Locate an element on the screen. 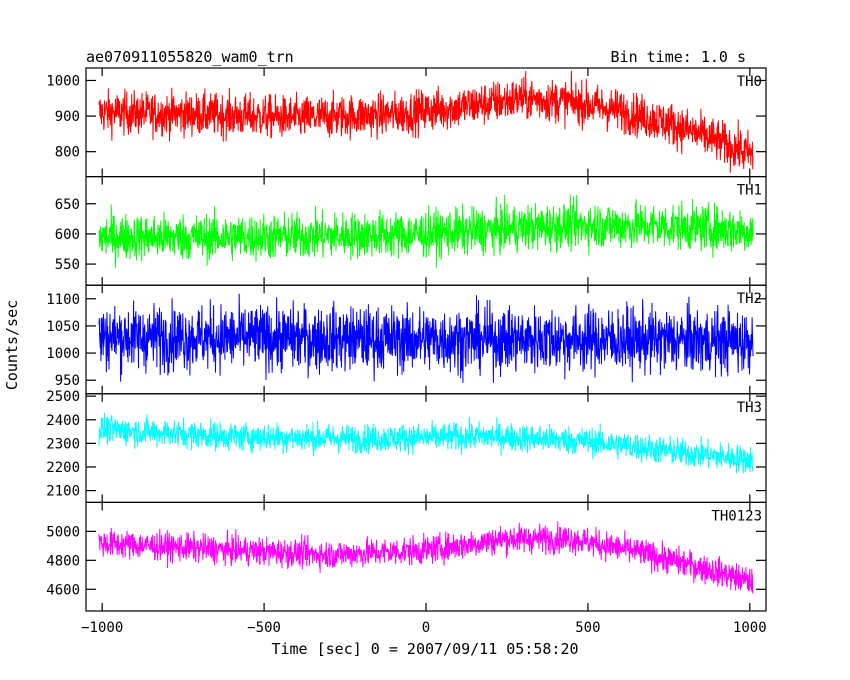 This screenshot has height=680, width=850. panel-th0123: 4600 4800 5000 TH0123 is located at coordinates (406, 556).